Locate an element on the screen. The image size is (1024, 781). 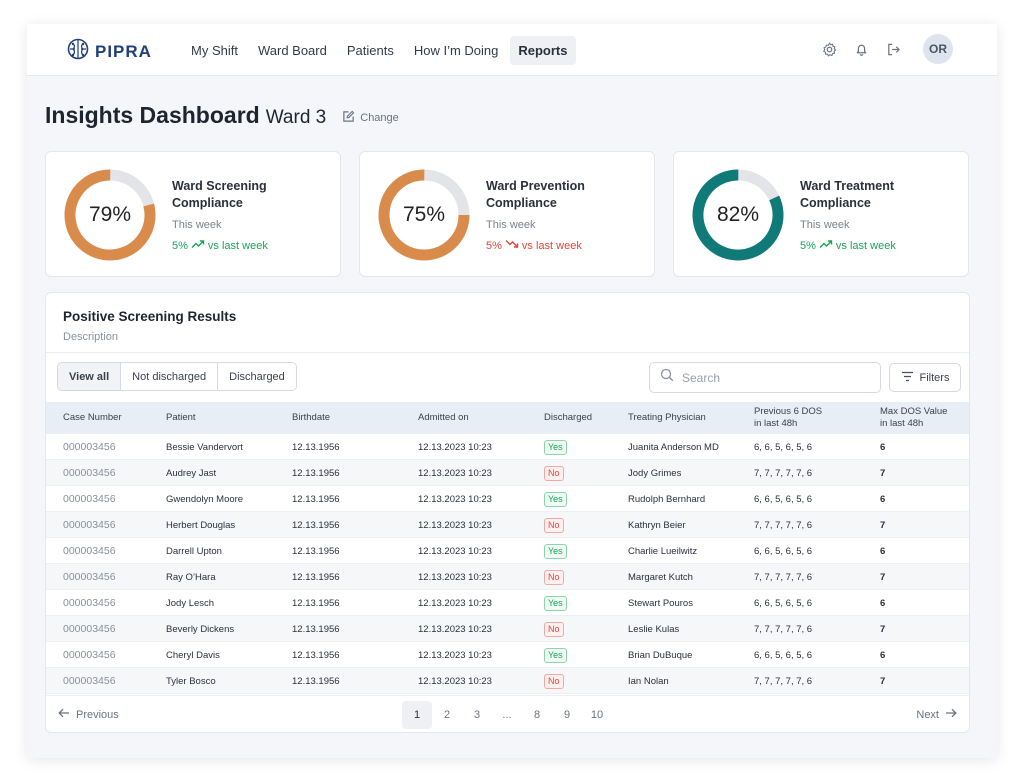
edit-icon is located at coordinates (348, 118).